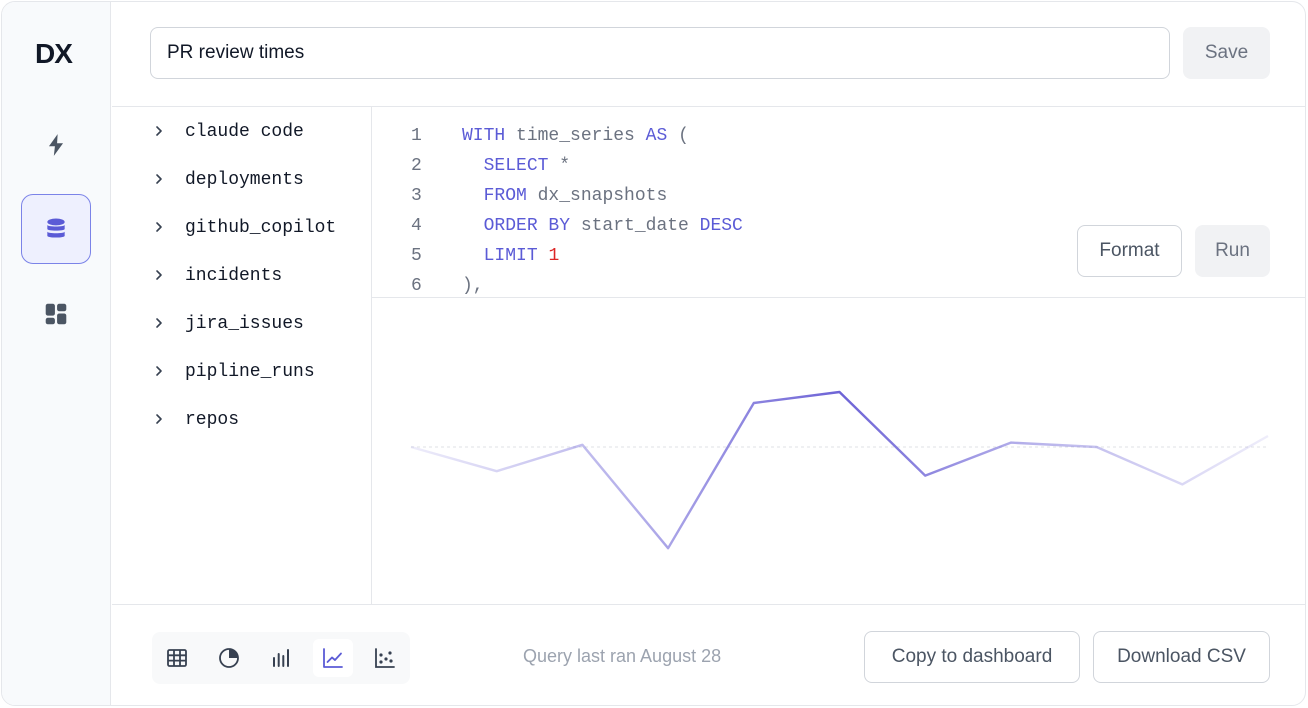 Image resolution: width=1308 pixels, height=708 pixels. I want to click on code-text: FROM dx_snapshots, so click(565, 196).